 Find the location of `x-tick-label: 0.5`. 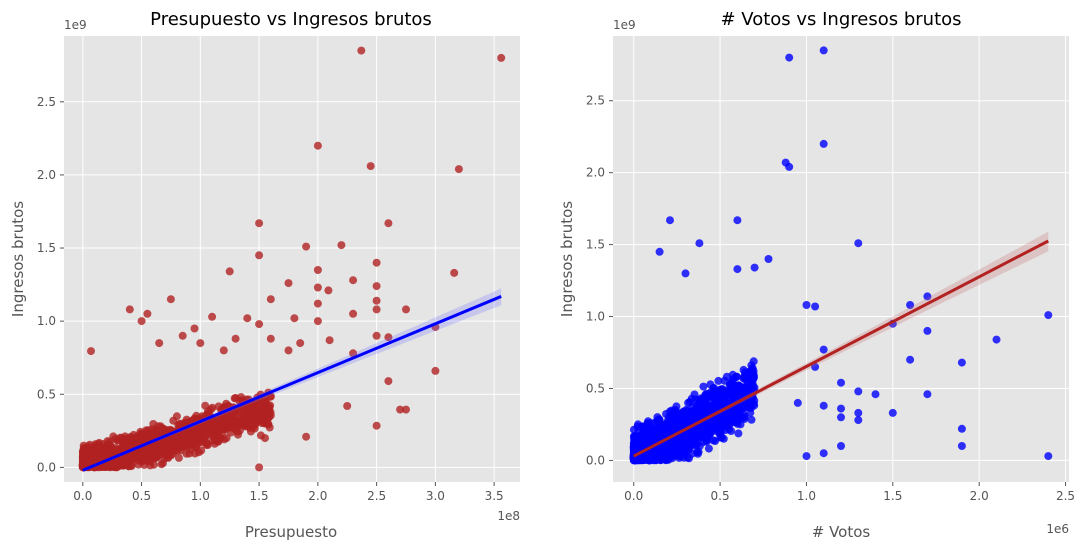

x-tick-label: 0.5 is located at coordinates (141, 496).